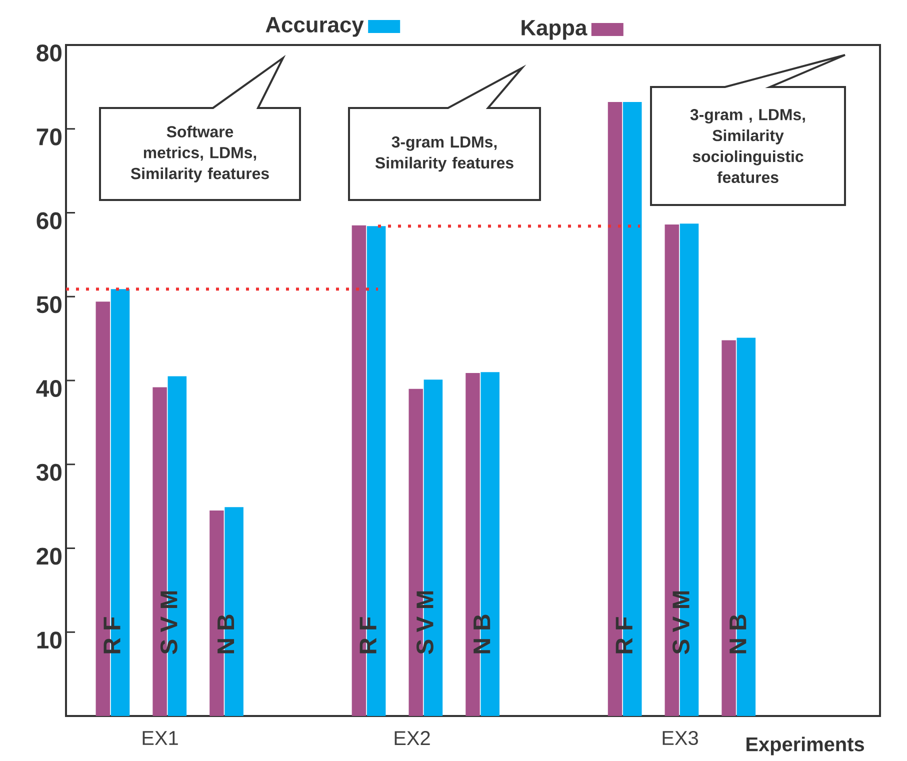 Image resolution: width=907 pixels, height=761 pixels. What do you see at coordinates (49, 556) in the screenshot?
I see `y-tick-label: 20` at bounding box center [49, 556].